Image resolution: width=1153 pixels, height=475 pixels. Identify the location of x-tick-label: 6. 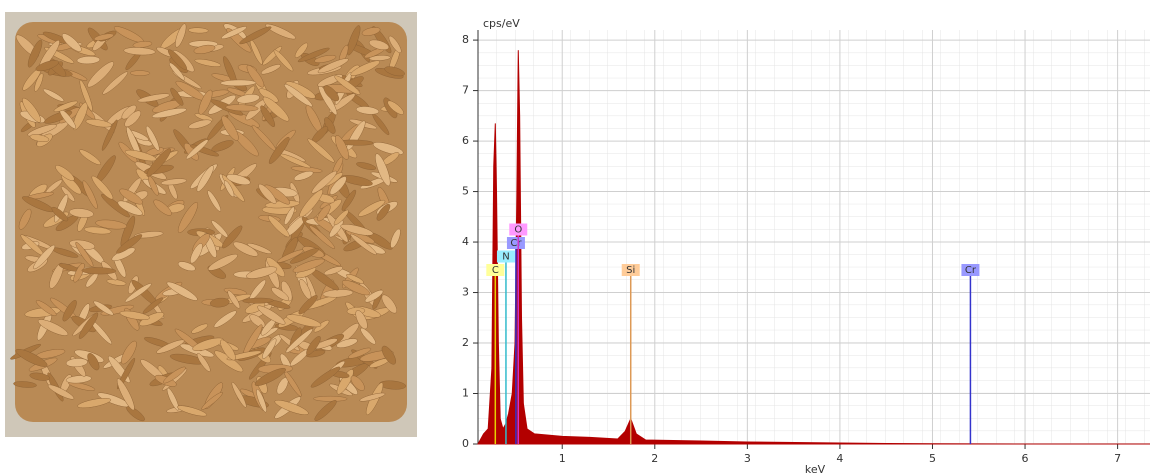
(1025, 458).